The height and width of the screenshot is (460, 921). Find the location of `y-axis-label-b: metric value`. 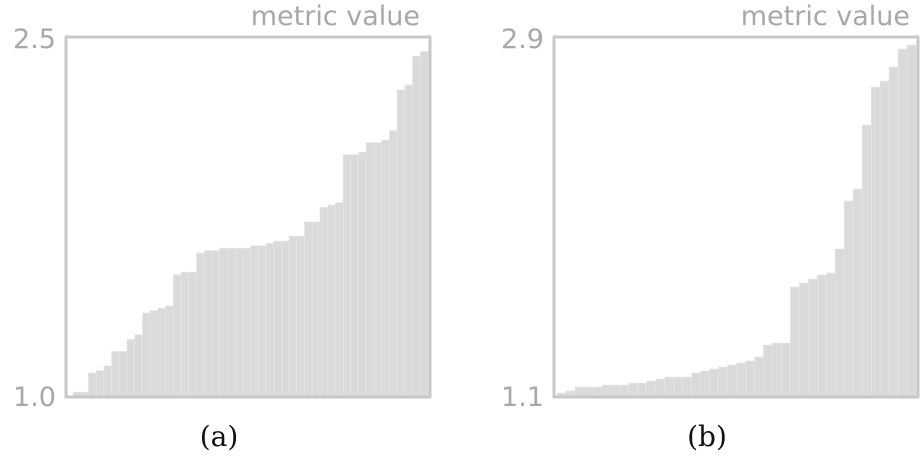

y-axis-label-b: metric value is located at coordinates (825, 16).